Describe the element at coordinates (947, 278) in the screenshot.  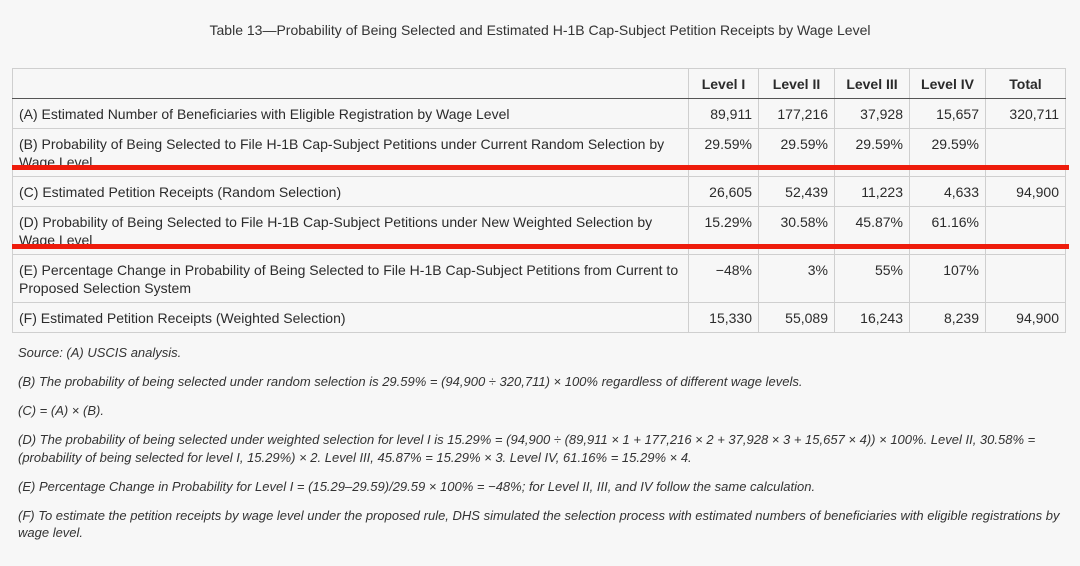
I see `table-cell: 107%` at that location.